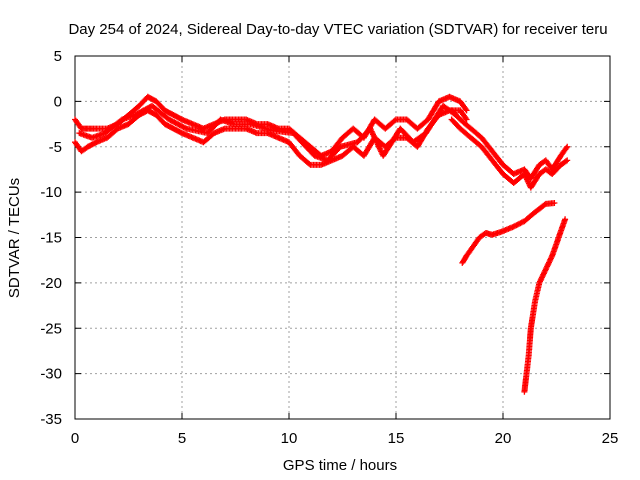 The image size is (640, 480). What do you see at coordinates (51, 328) in the screenshot?
I see `y-tick-label: -25` at bounding box center [51, 328].